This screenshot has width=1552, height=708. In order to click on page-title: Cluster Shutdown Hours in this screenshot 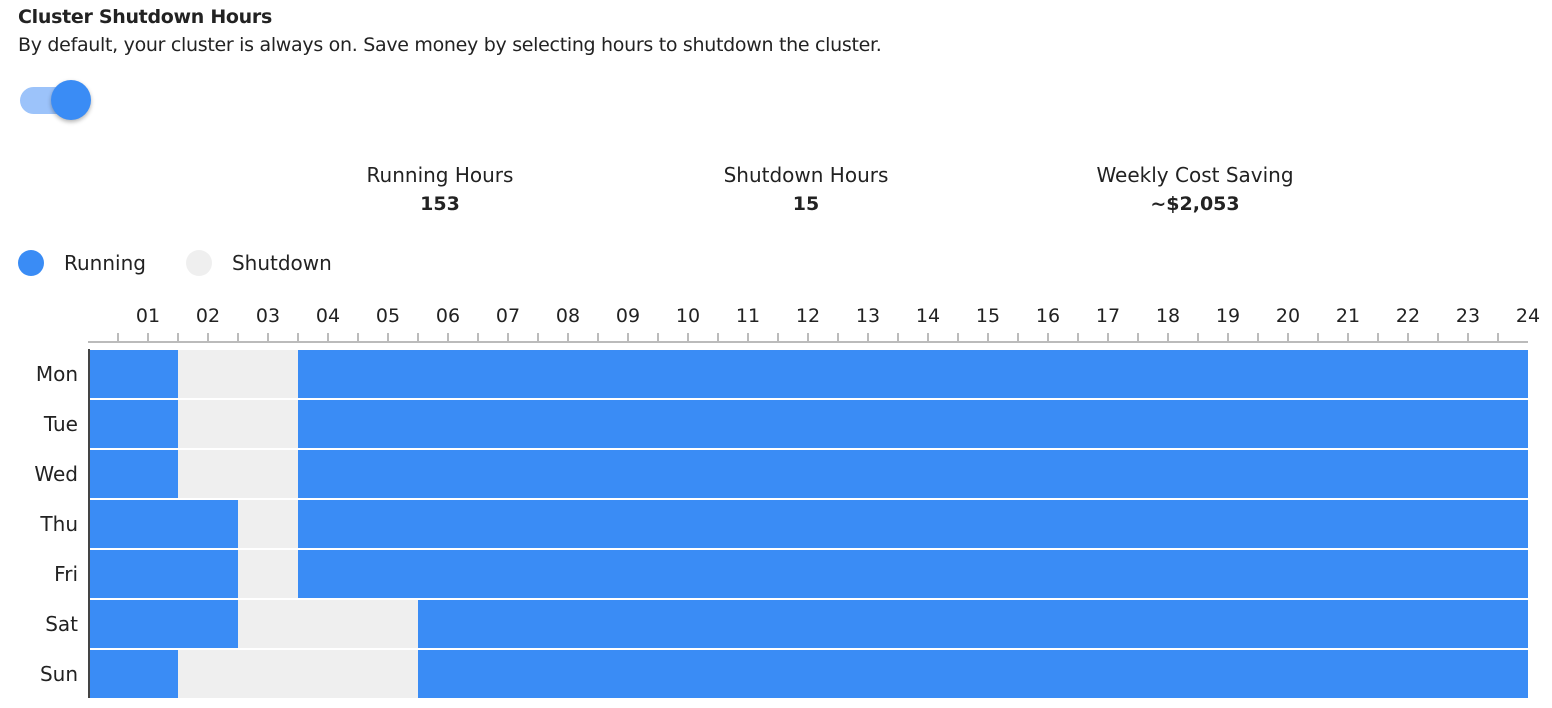, I will do `click(145, 17)`.